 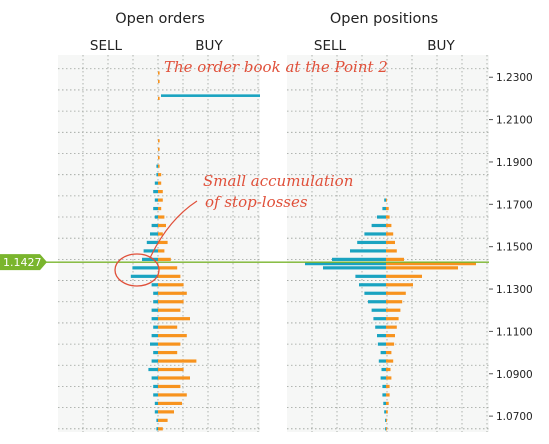 I want to click on y-tick-label: 1.1700, so click(x=514, y=205).